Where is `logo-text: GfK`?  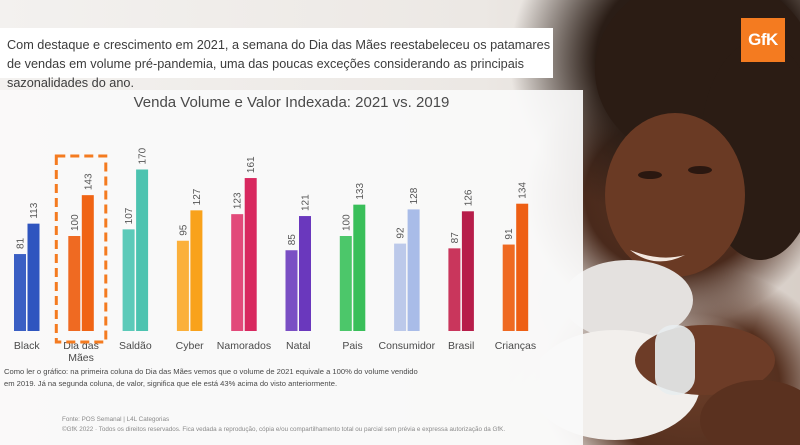
logo-text: GfK is located at coordinates (763, 39).